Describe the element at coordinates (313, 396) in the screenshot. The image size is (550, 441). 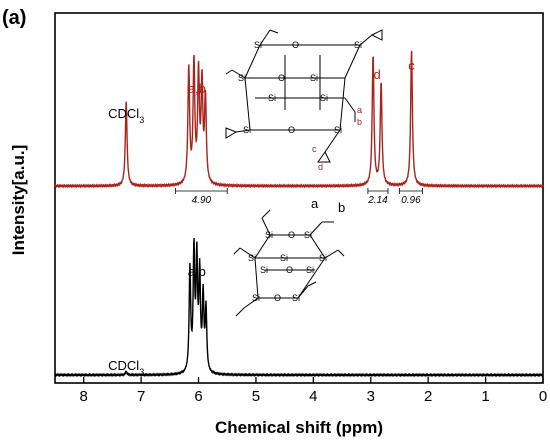
I see `x-tick-label: 4` at that location.